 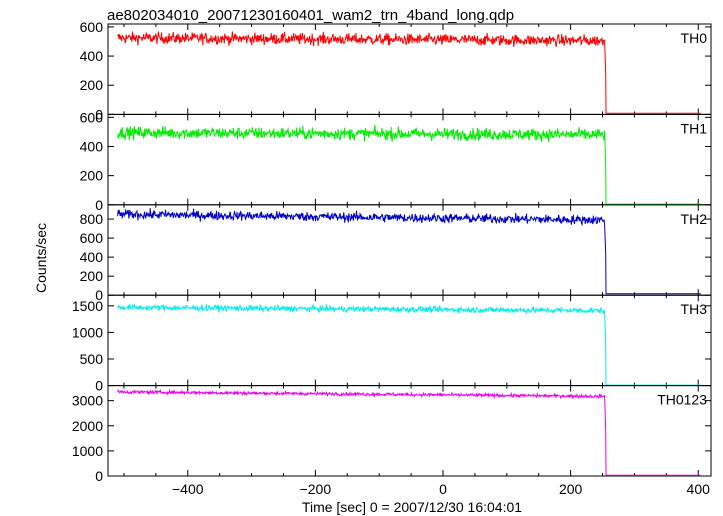 What do you see at coordinates (694, 219) in the screenshot?
I see `panel-label-th2: TH2` at bounding box center [694, 219].